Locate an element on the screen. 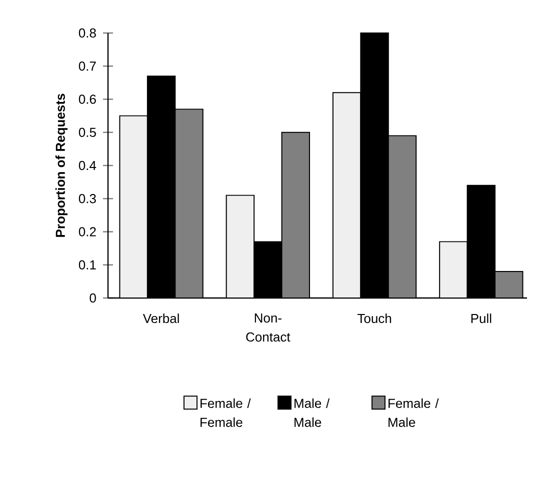 This screenshot has width=535, height=487. y-axis-title: Proportion of Requests is located at coordinates (61, 165).